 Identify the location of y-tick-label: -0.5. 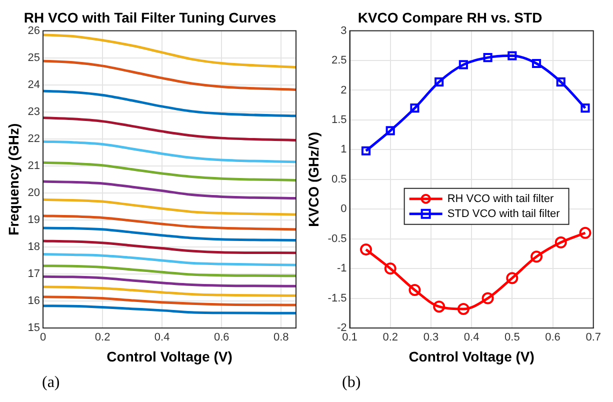
(337, 238).